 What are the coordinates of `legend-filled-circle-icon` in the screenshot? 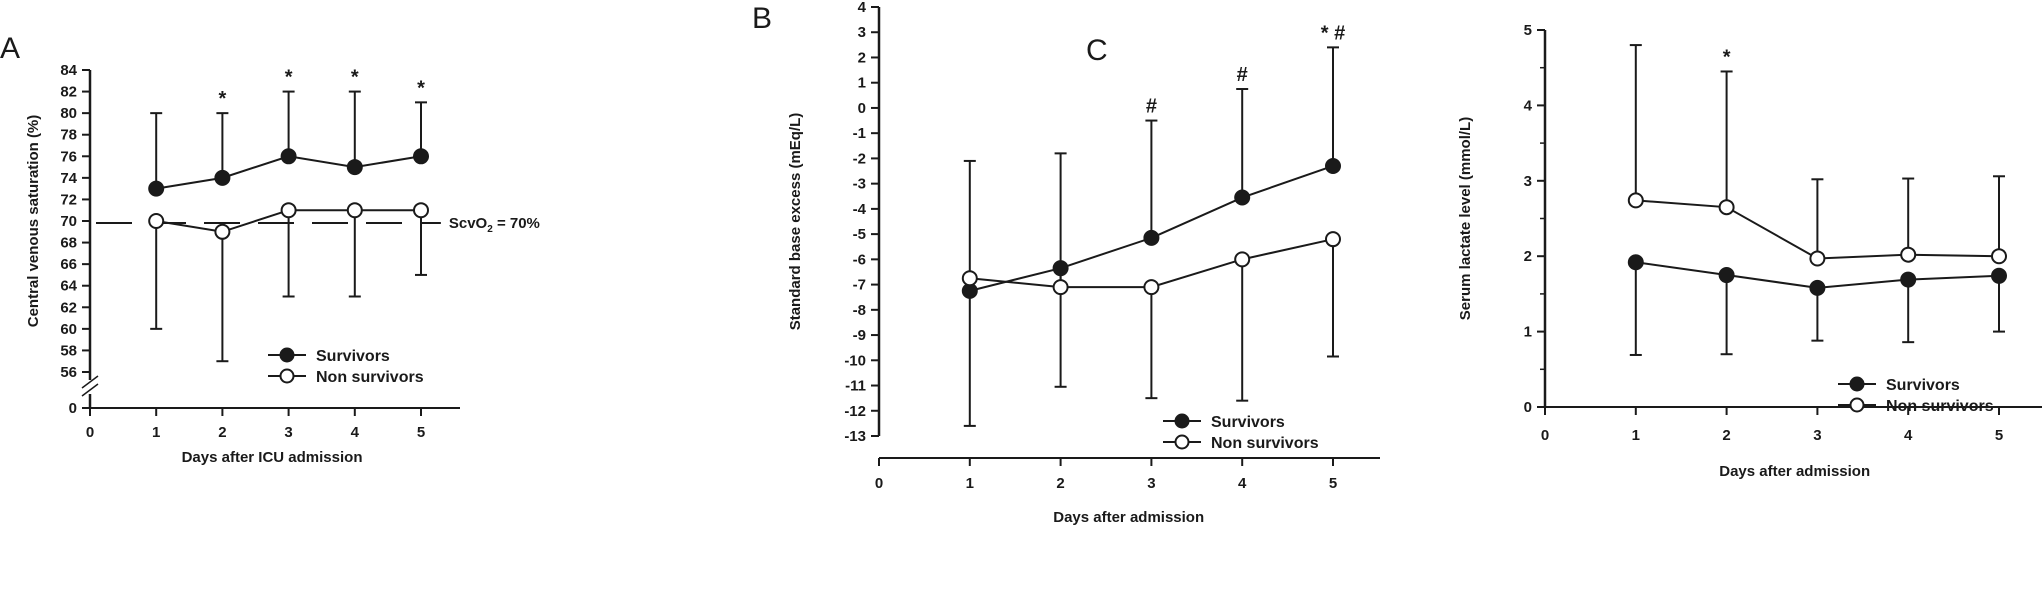 It's located at (287, 355).